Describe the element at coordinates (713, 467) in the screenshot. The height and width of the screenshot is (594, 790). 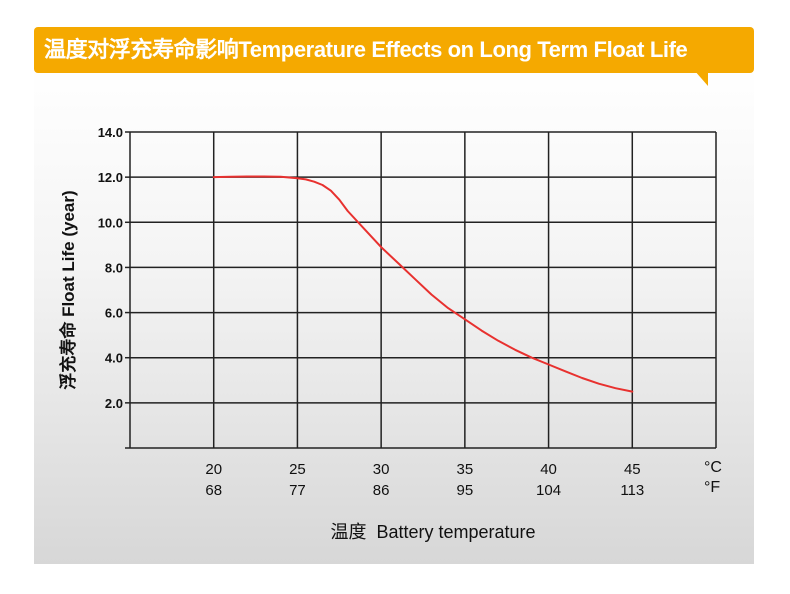
I see `x-unit-celsius: °C` at that location.